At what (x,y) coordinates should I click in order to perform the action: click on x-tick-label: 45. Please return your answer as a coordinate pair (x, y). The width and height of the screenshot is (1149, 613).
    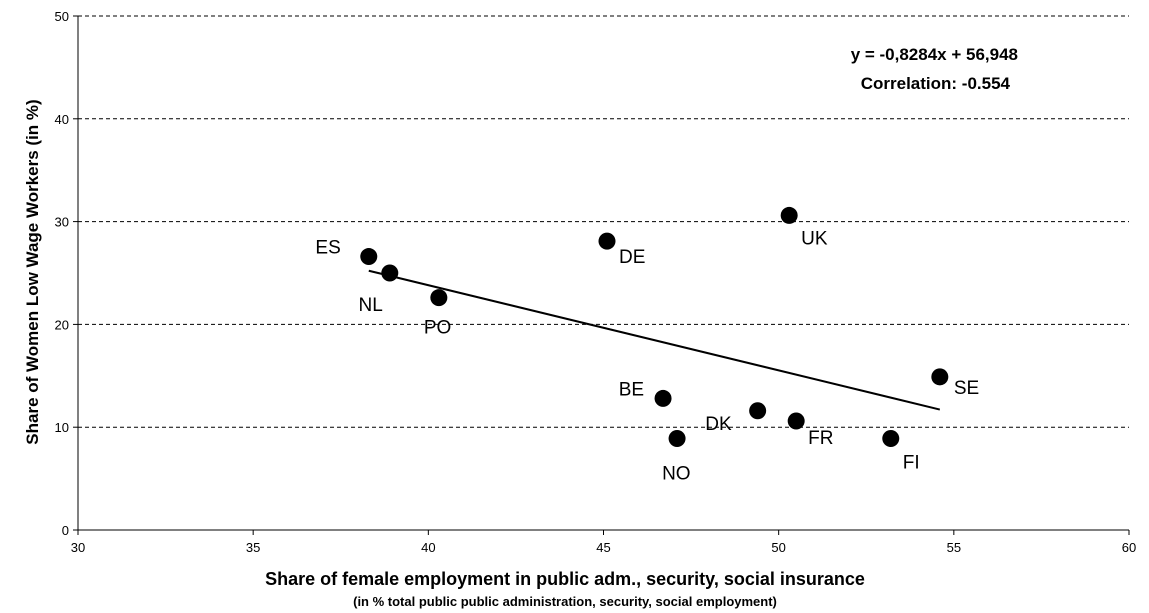
    Looking at the image, I should click on (603, 547).